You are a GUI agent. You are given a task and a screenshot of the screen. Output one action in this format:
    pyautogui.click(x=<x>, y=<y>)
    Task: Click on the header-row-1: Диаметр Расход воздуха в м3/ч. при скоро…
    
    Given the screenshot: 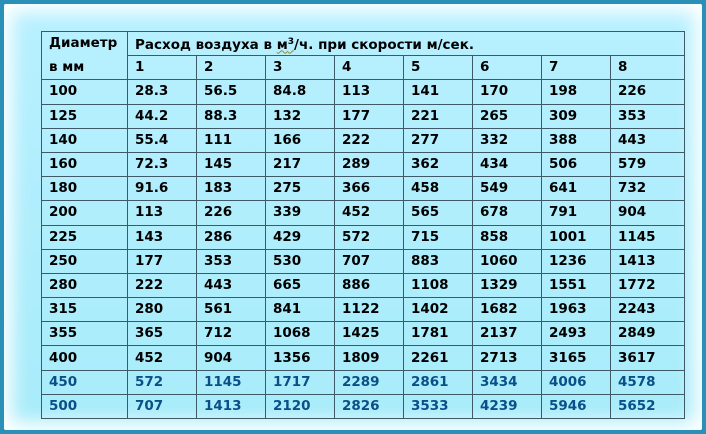 What is the action you would take?
    pyautogui.click(x=363, y=43)
    